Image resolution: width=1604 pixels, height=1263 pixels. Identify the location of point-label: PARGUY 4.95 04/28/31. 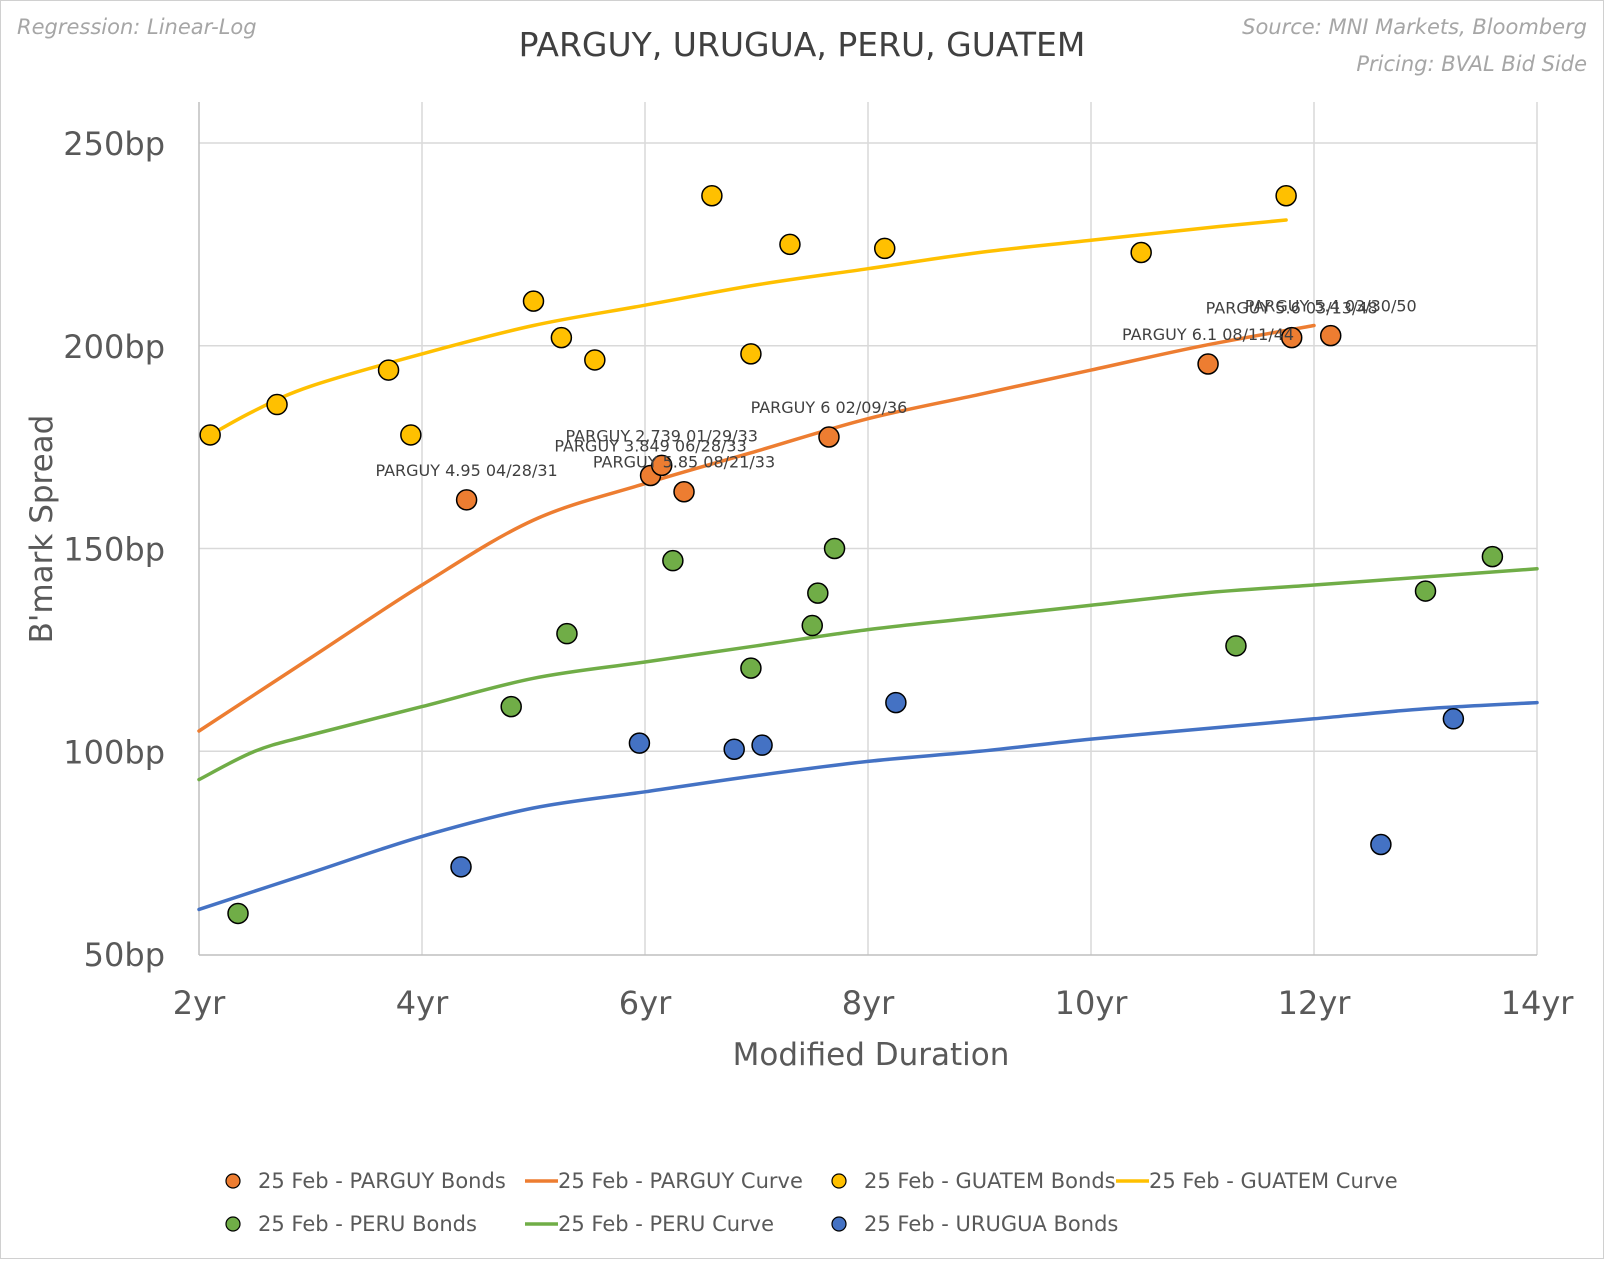
(466, 470).